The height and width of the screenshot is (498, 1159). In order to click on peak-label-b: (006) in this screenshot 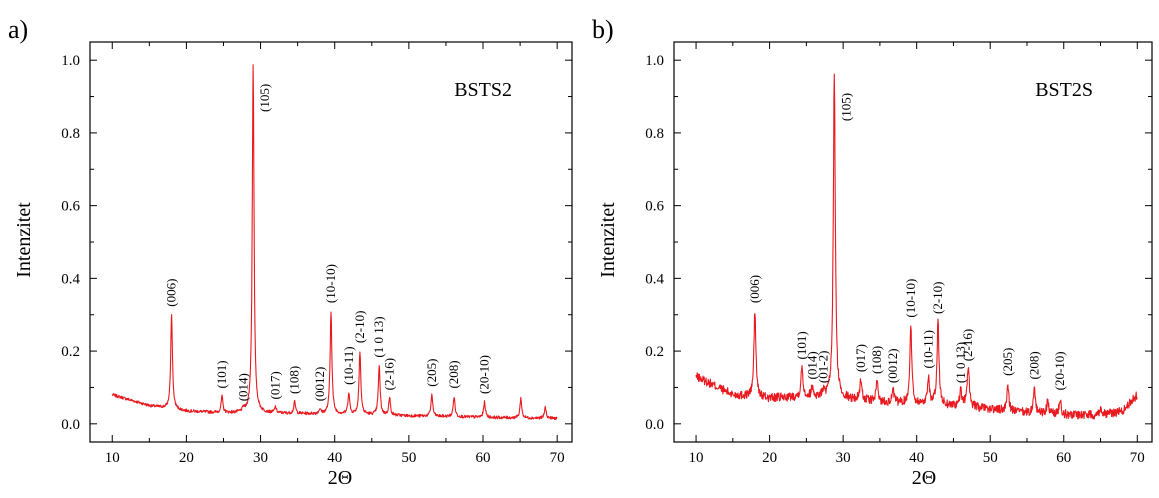, I will do `click(754, 289)`.